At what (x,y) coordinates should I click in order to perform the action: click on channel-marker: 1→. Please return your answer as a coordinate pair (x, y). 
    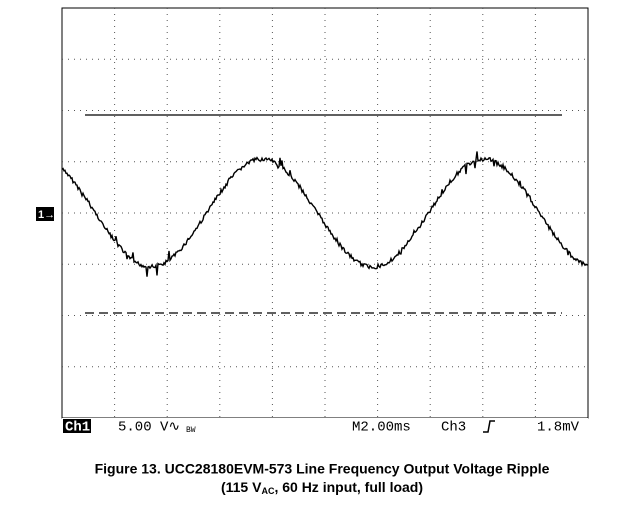
    Looking at the image, I should click on (46, 215).